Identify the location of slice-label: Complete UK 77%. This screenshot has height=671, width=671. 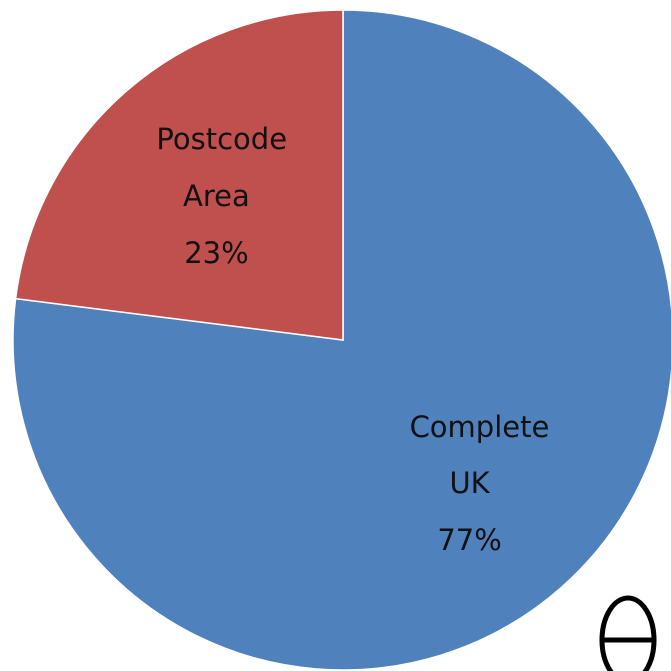
(472, 484).